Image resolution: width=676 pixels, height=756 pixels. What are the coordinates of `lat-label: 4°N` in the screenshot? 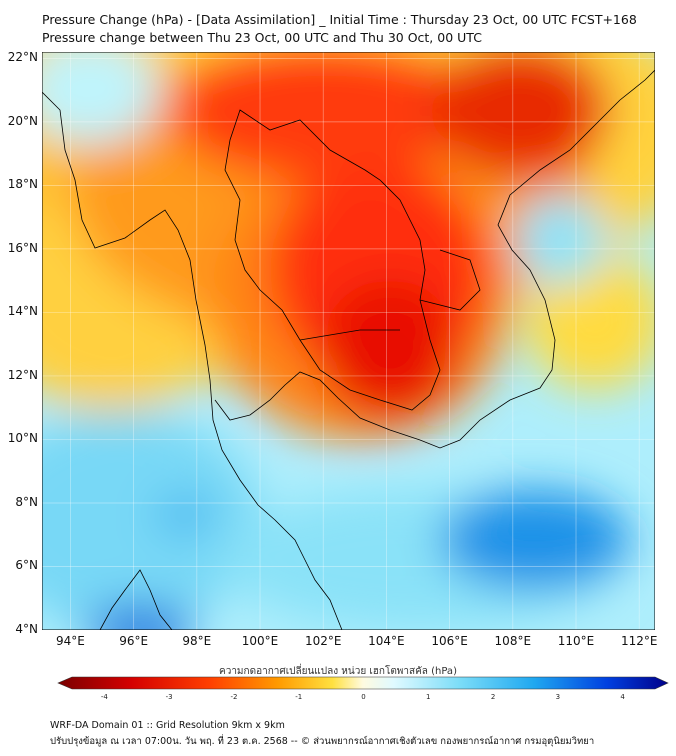 It's located at (26, 629).